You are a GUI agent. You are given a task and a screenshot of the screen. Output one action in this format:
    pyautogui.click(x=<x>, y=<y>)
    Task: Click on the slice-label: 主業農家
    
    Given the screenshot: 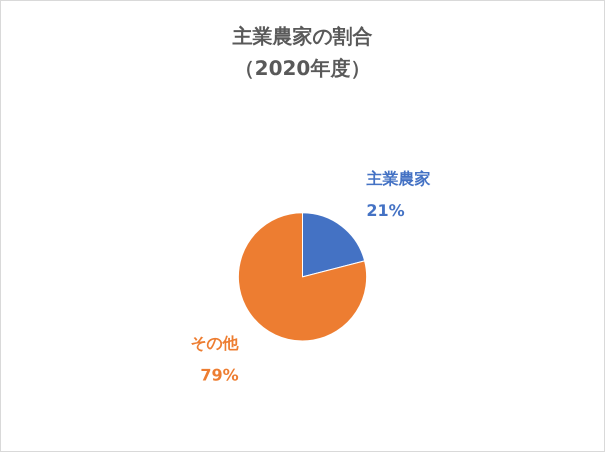 What is the action you would take?
    pyautogui.click(x=397, y=178)
    